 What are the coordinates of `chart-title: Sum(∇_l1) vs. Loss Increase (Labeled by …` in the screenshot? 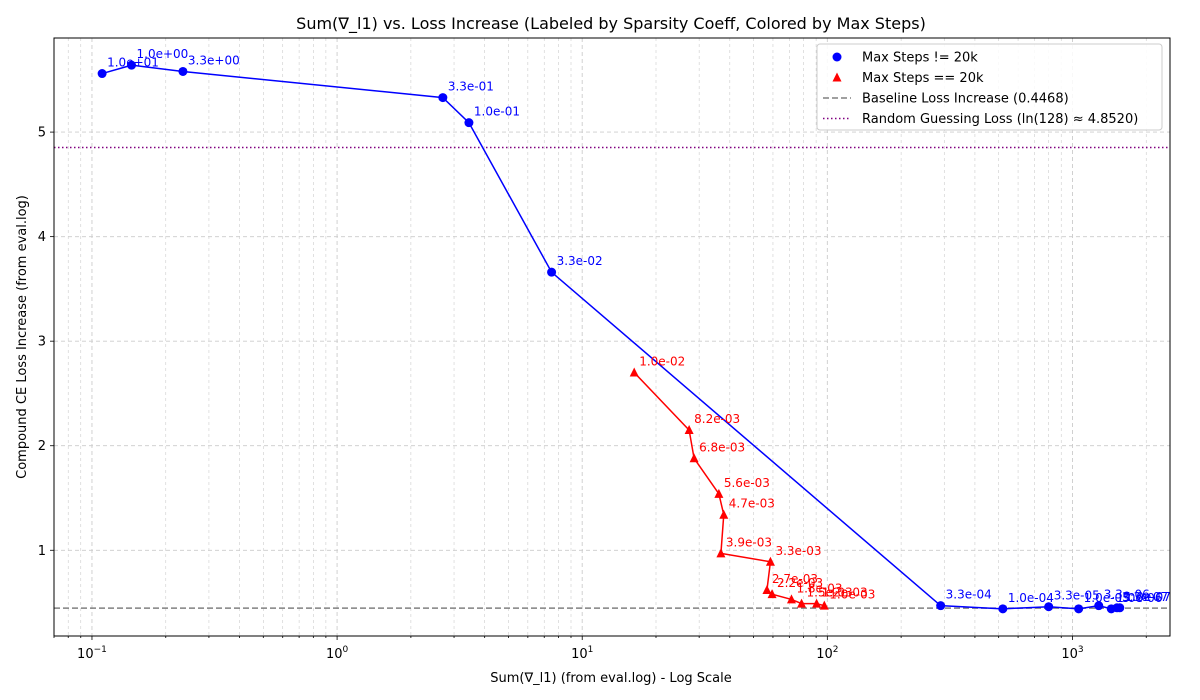 It's located at (611, 24).